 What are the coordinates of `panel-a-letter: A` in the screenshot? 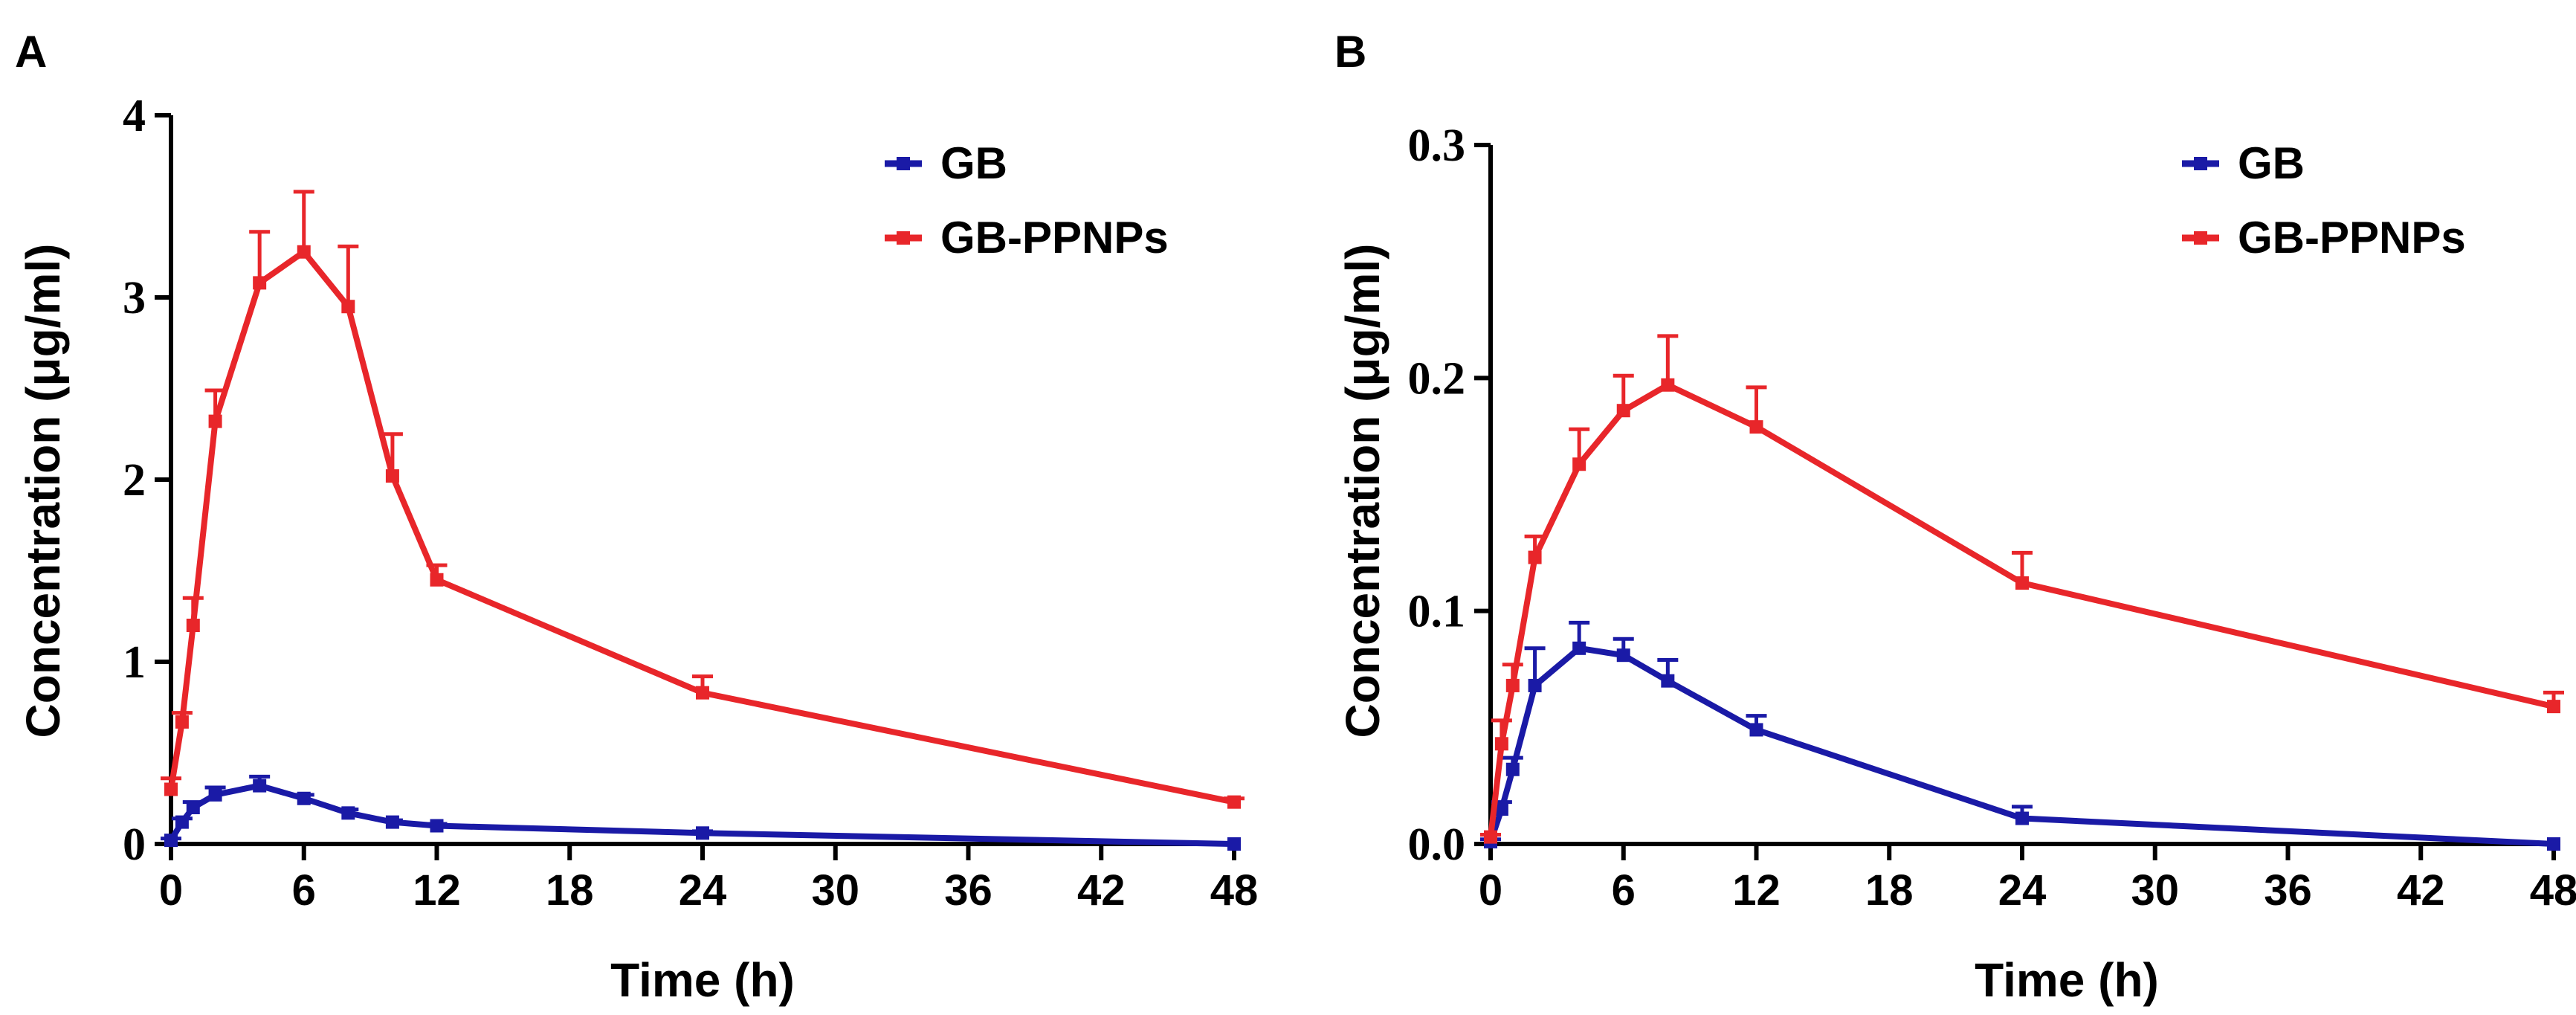 It's located at (31, 52).